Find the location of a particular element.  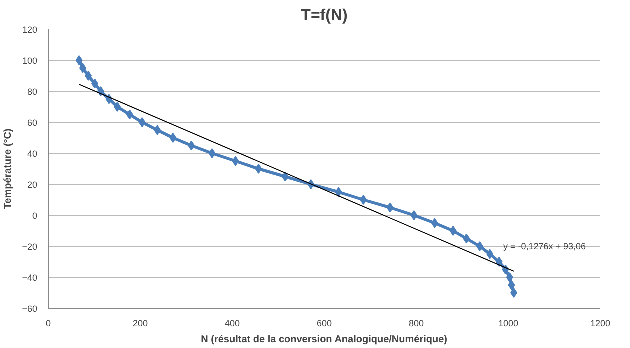

x-tick-label: 1200 is located at coordinates (600, 323).